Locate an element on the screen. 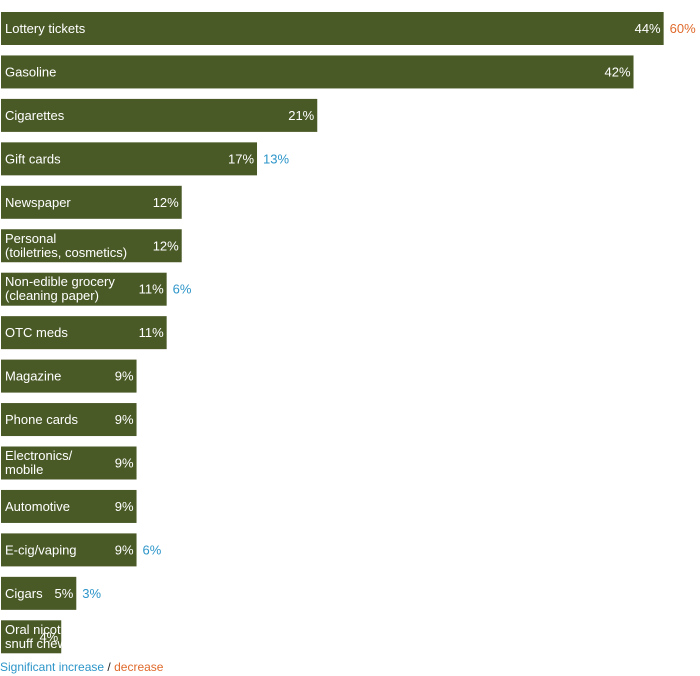 This screenshot has height=676, width=700. category-label: Electronics/mobile is located at coordinates (39, 462).